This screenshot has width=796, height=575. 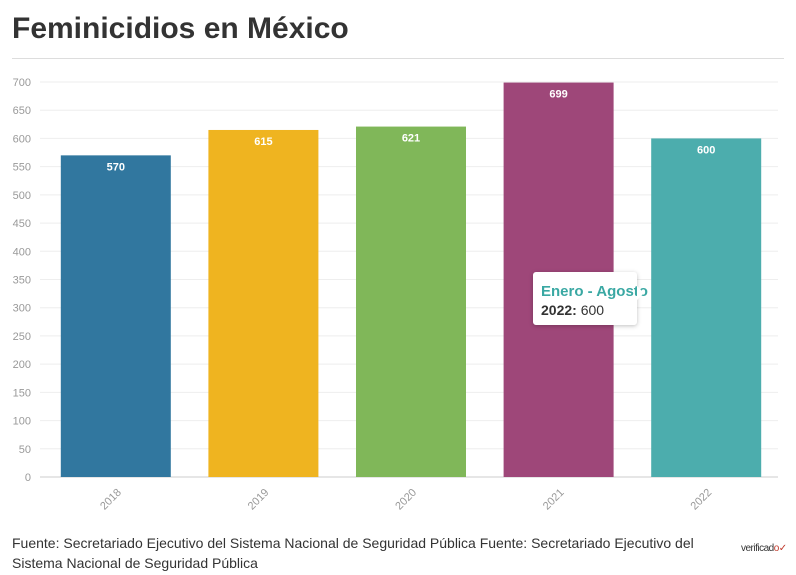 What do you see at coordinates (764, 548) in the screenshot?
I see `verificado-logo: verificado✓` at bounding box center [764, 548].